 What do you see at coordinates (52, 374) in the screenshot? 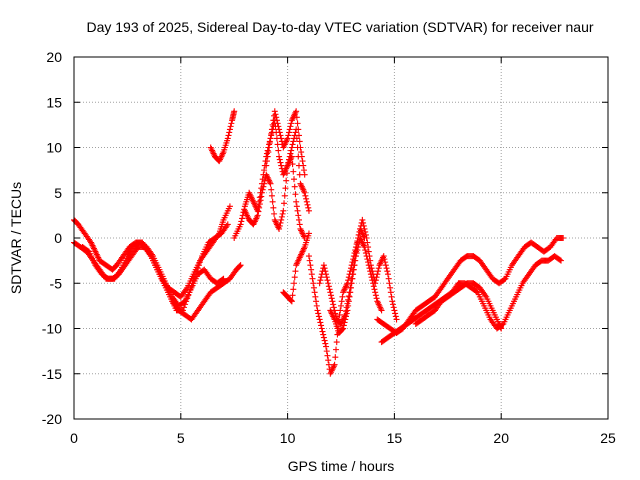
I see `y-tick-label: -15` at bounding box center [52, 374].